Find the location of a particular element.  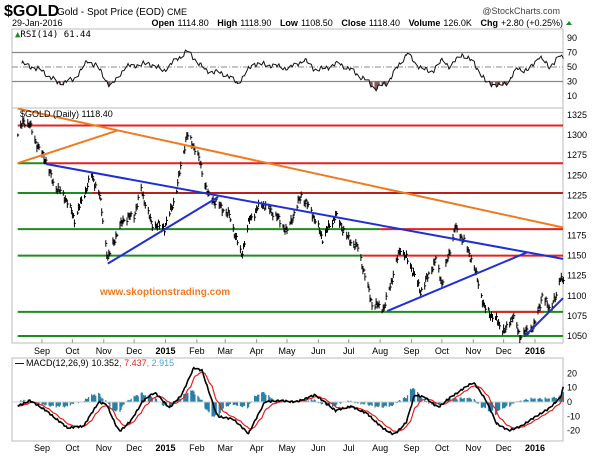

month-label: Jun is located at coordinates (318, 351).